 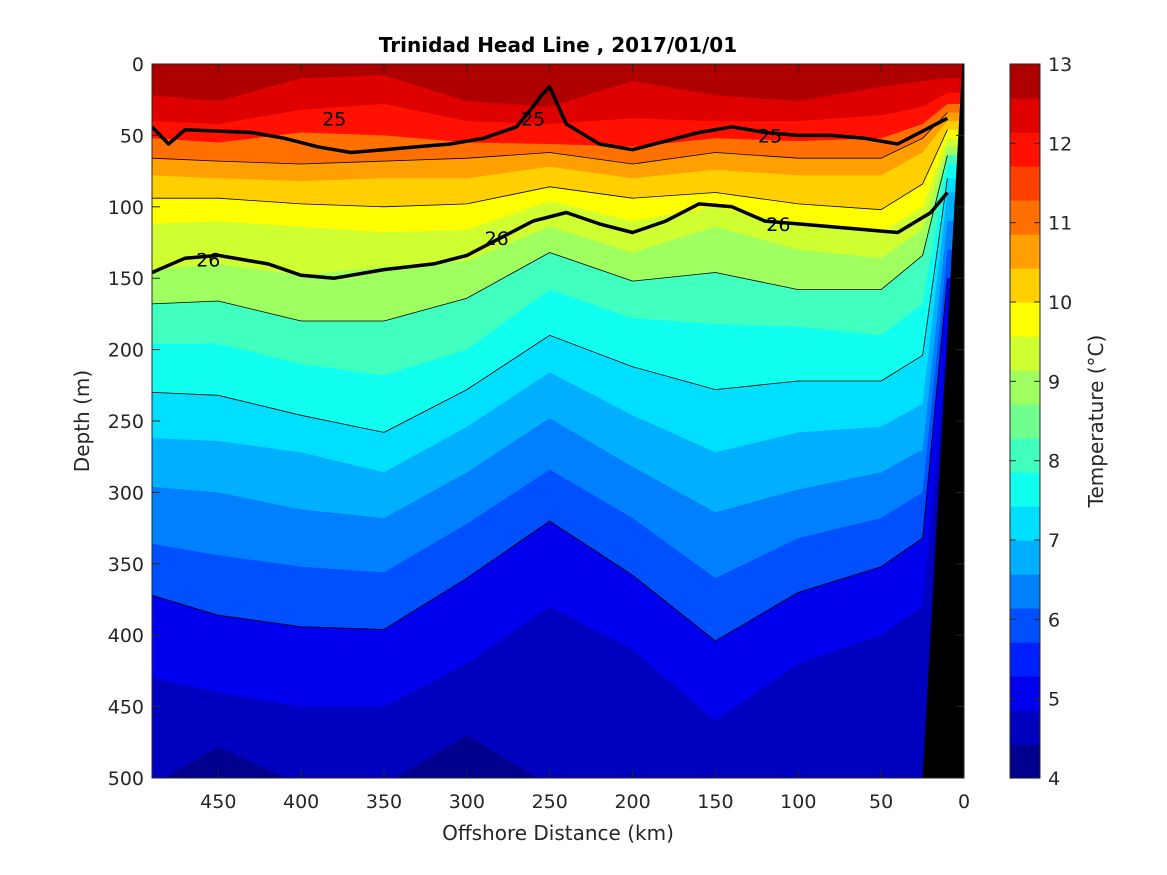 I want to click on y-tick-label: 0, so click(x=138, y=65).